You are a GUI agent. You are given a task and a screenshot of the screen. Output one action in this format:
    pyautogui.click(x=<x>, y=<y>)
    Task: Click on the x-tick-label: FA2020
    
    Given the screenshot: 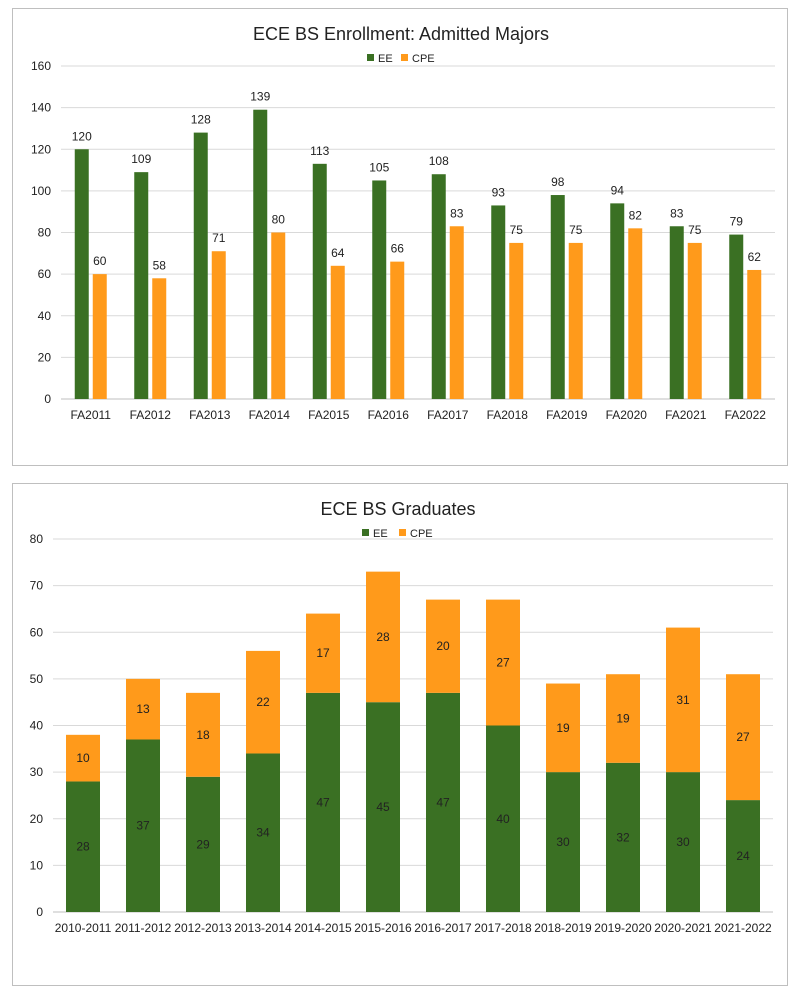 What is the action you would take?
    pyautogui.click(x=627, y=415)
    